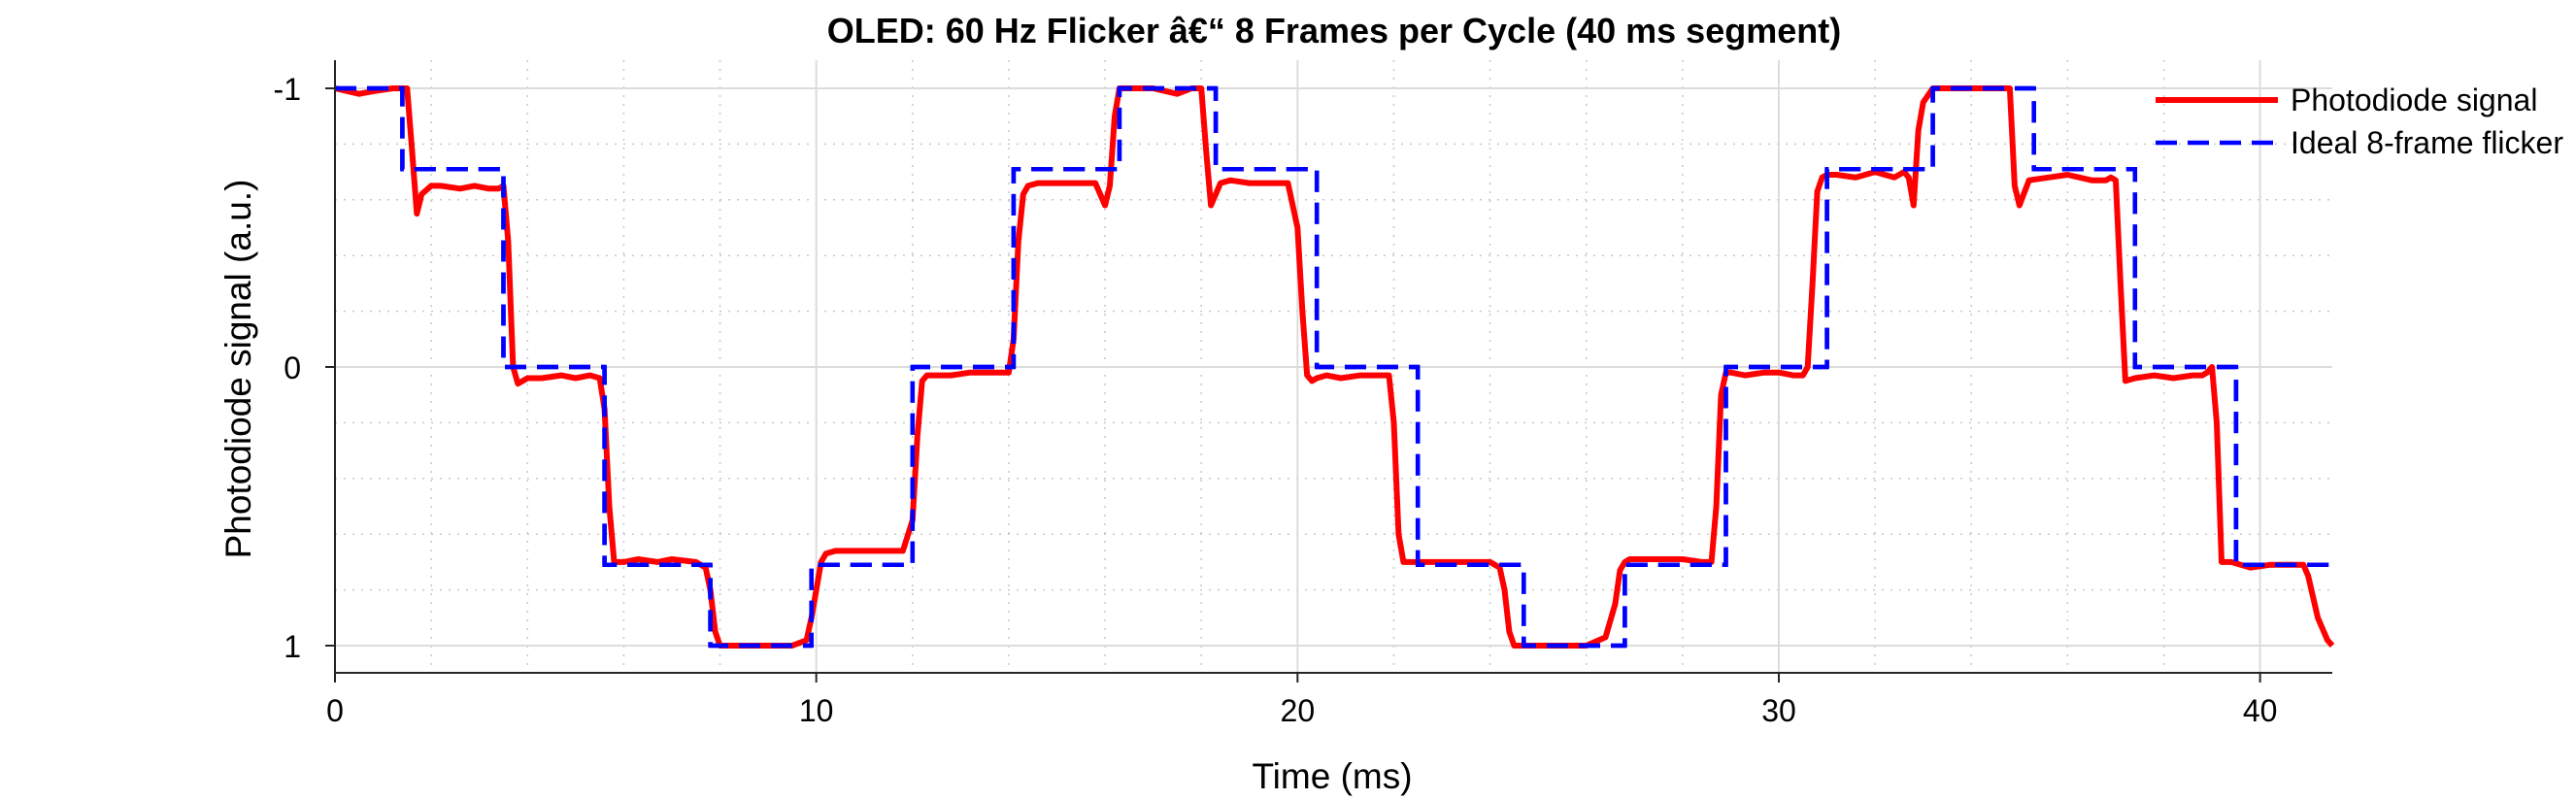 Image resolution: width=2576 pixels, height=800 pixels. What do you see at coordinates (817, 711) in the screenshot?
I see `x-tick-label: 10` at bounding box center [817, 711].